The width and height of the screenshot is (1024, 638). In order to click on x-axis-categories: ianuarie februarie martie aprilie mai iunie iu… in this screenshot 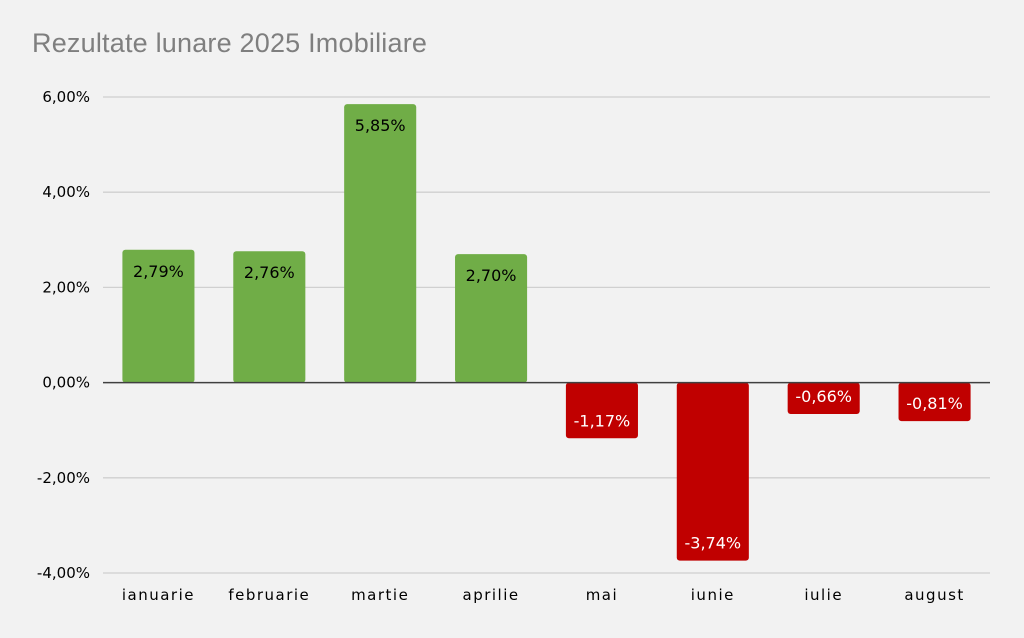, I will do `click(543, 595)`.